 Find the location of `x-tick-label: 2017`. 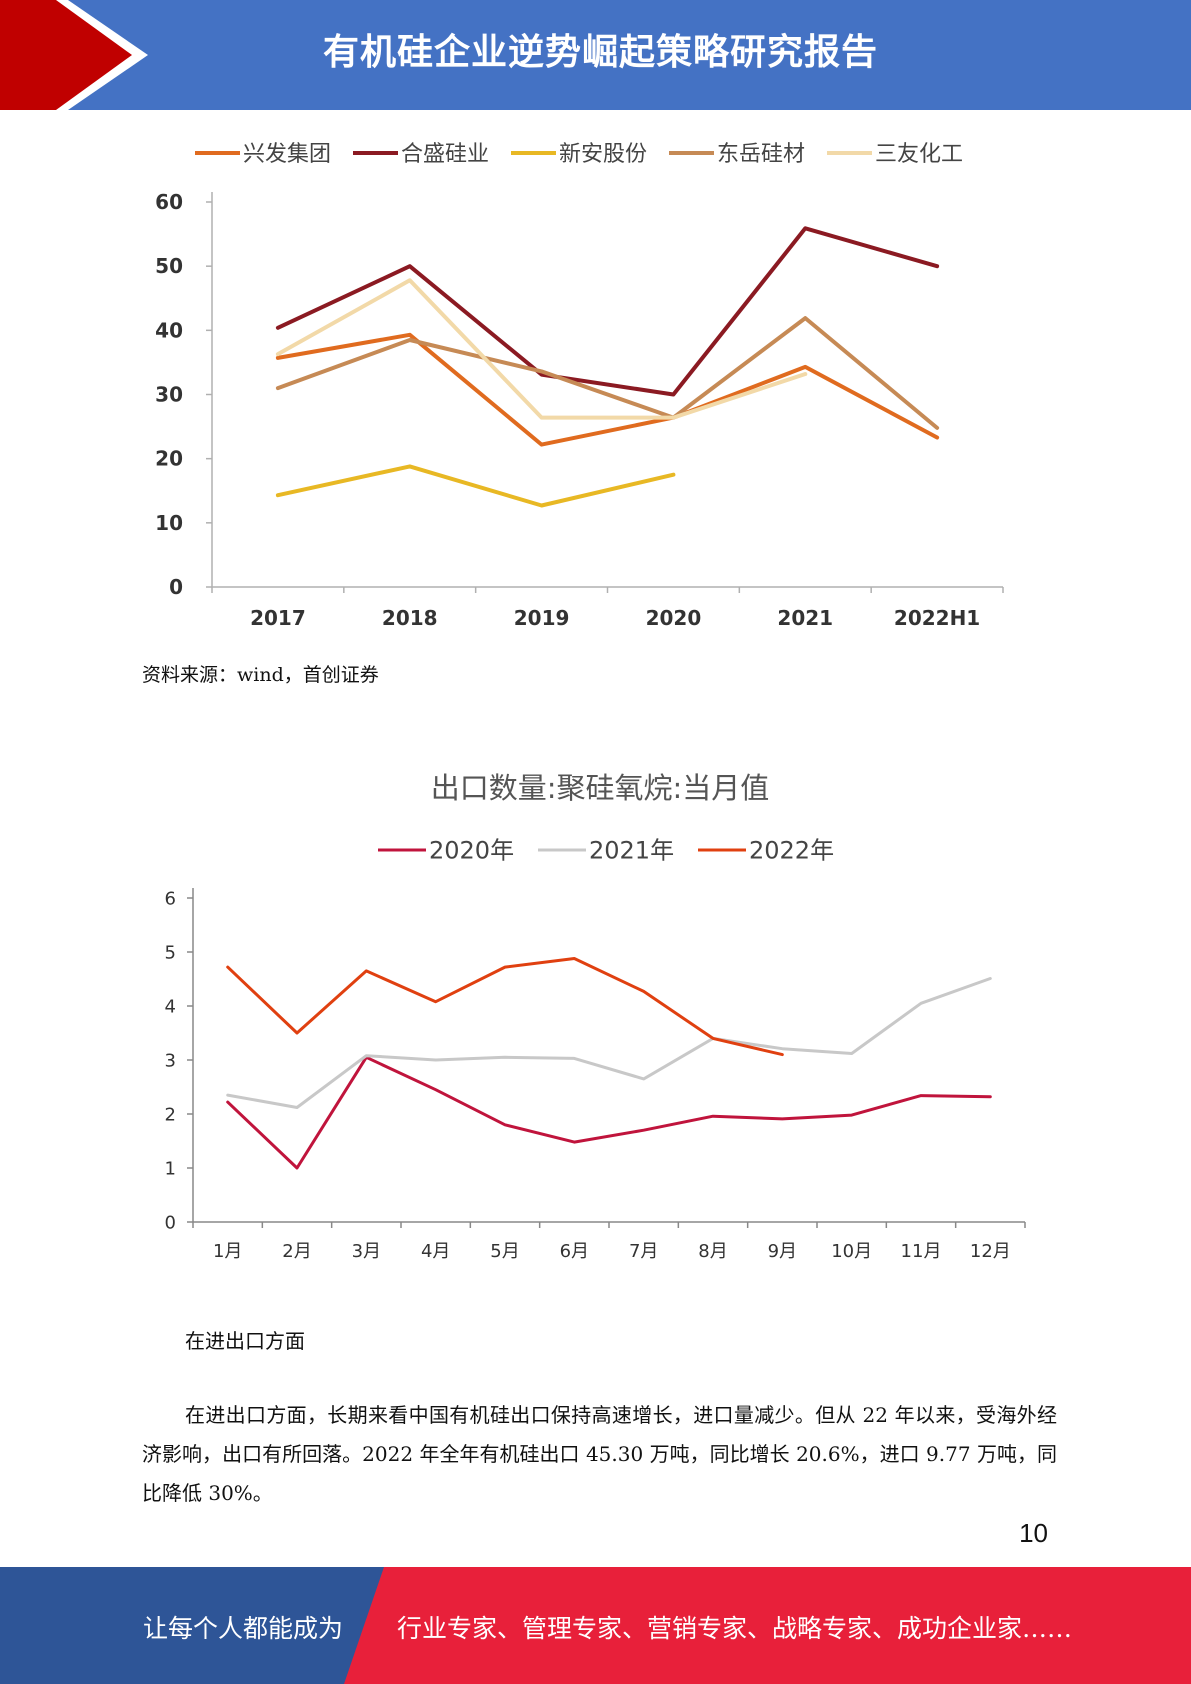

x-tick-label: 2017 is located at coordinates (278, 618).